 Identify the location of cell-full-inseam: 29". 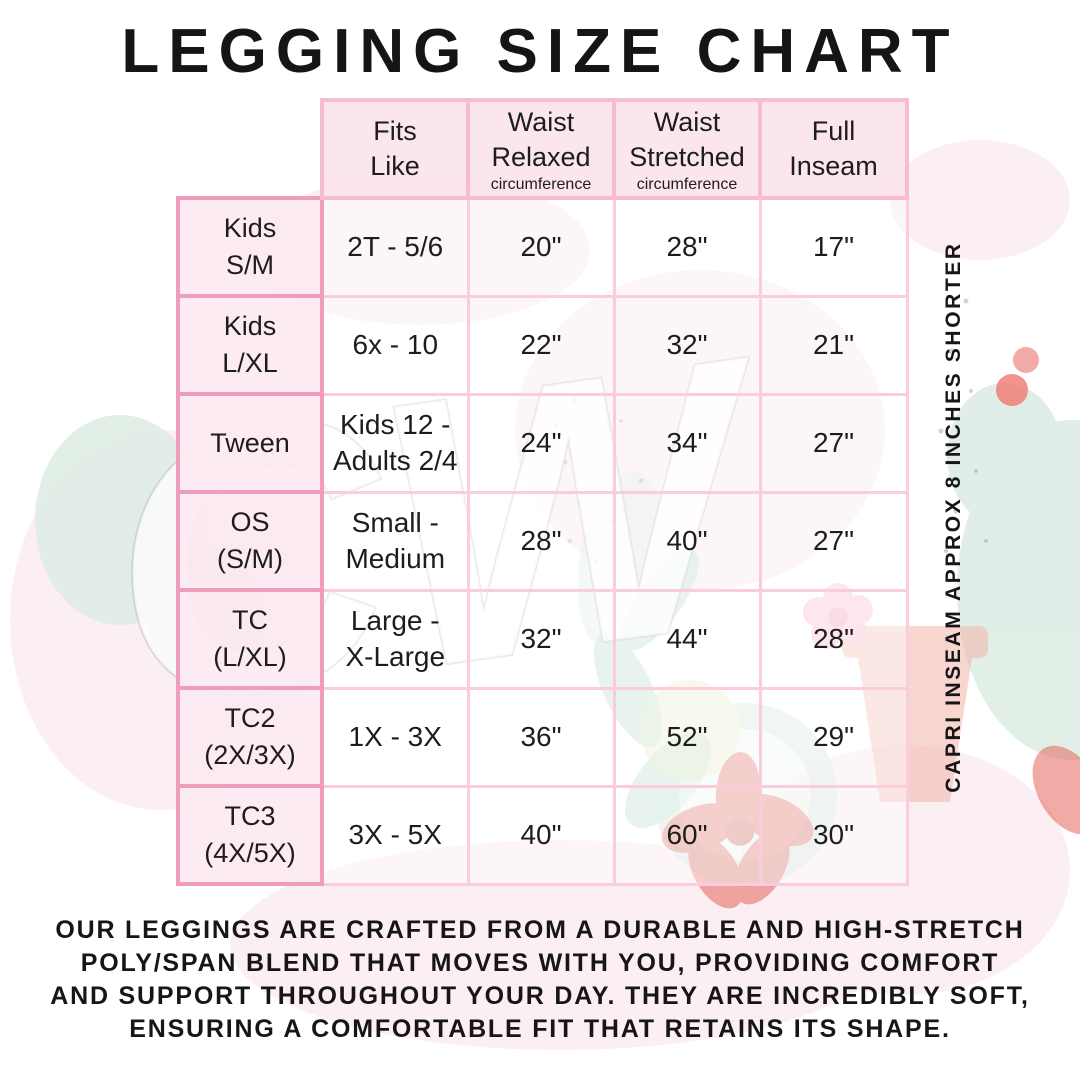
(833, 737).